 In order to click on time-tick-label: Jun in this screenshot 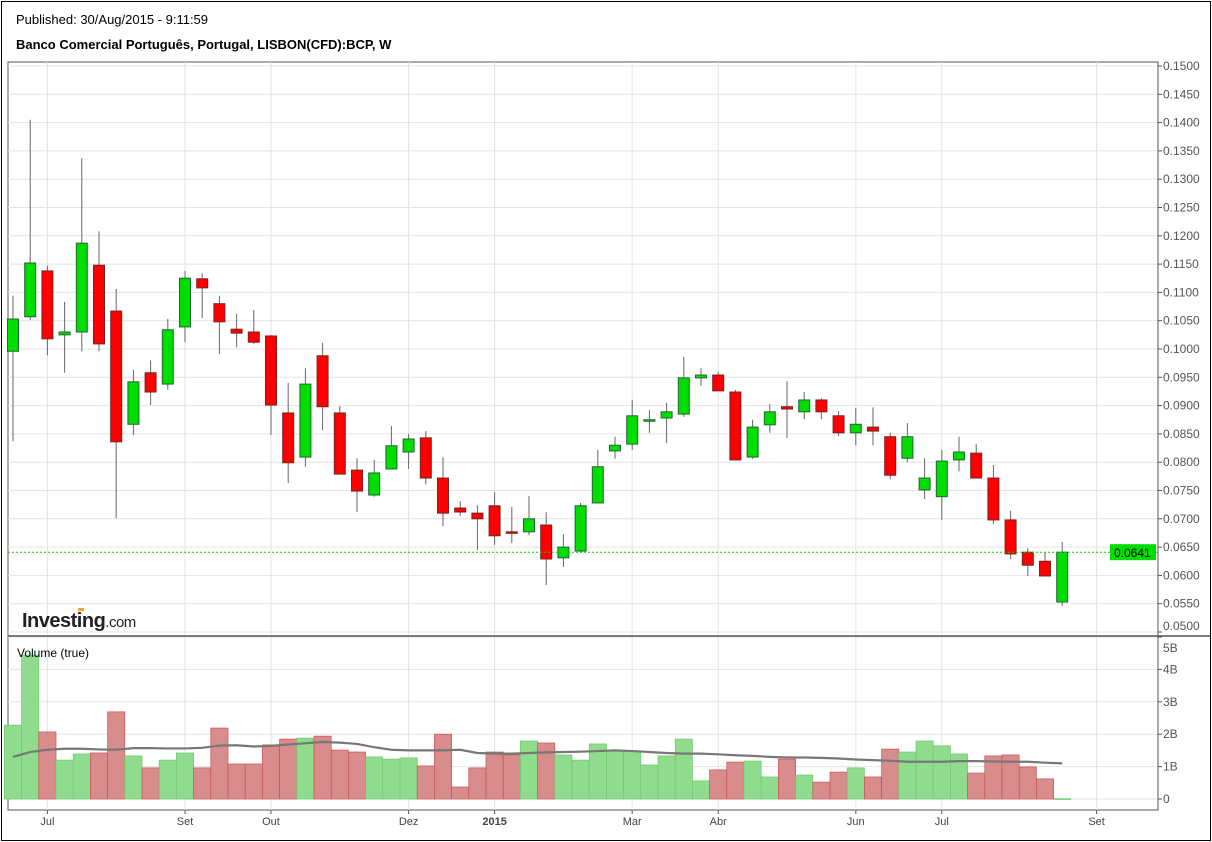, I will do `click(856, 822)`.